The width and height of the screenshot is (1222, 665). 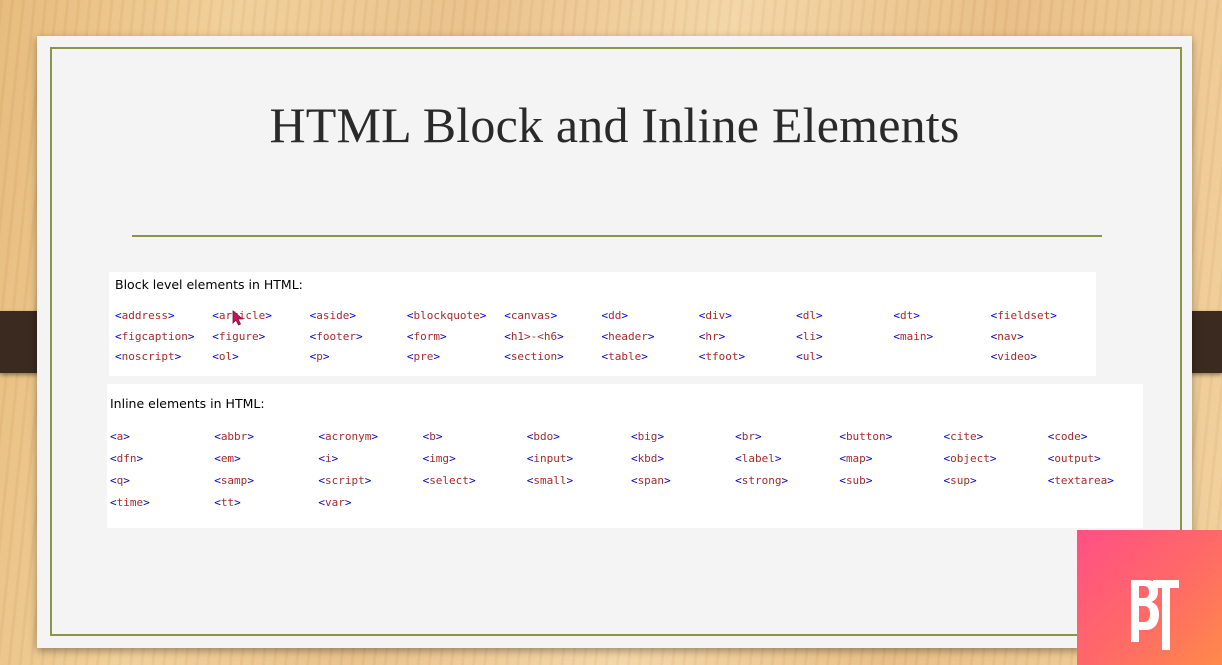 What do you see at coordinates (543, 436) in the screenshot?
I see `inline-tag-bdo: <bdo>` at bounding box center [543, 436].